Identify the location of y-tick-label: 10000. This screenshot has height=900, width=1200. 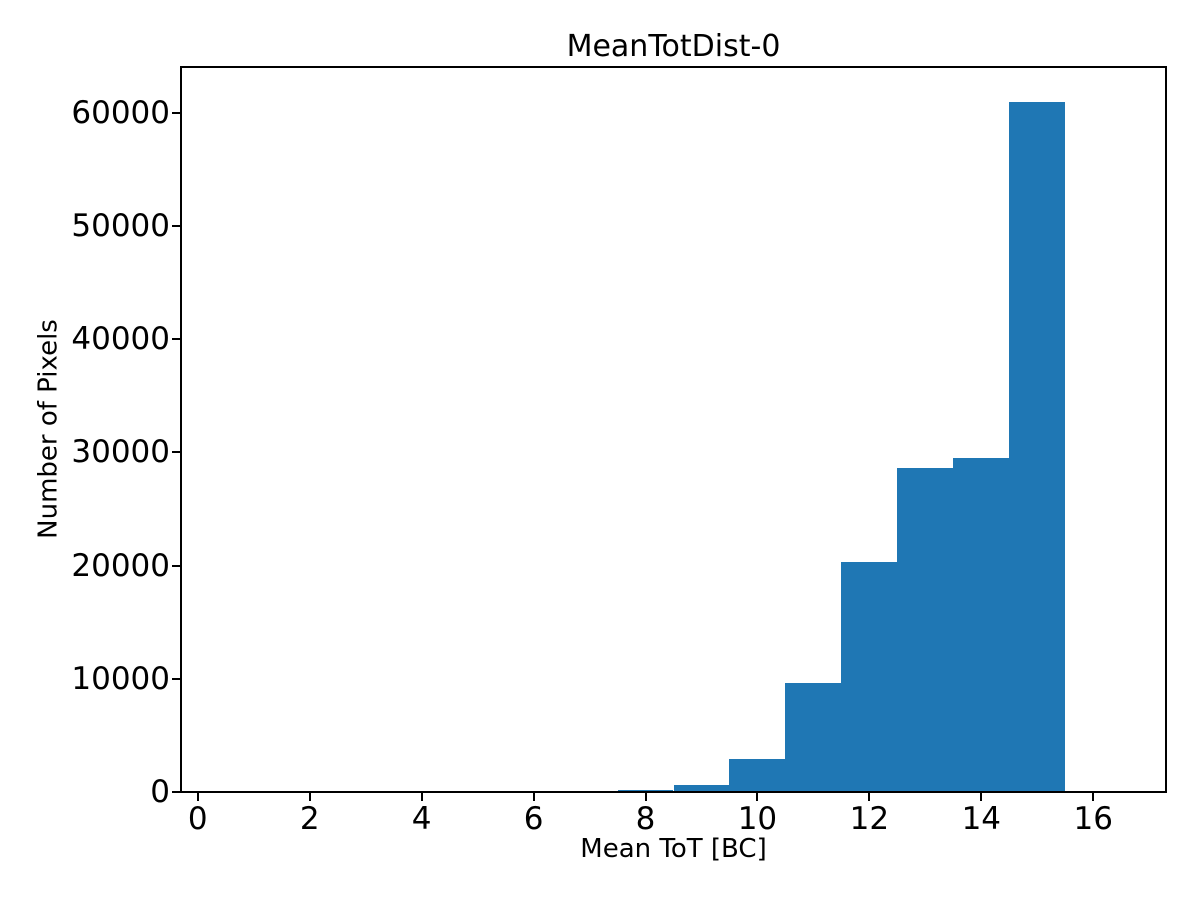
(120, 678).